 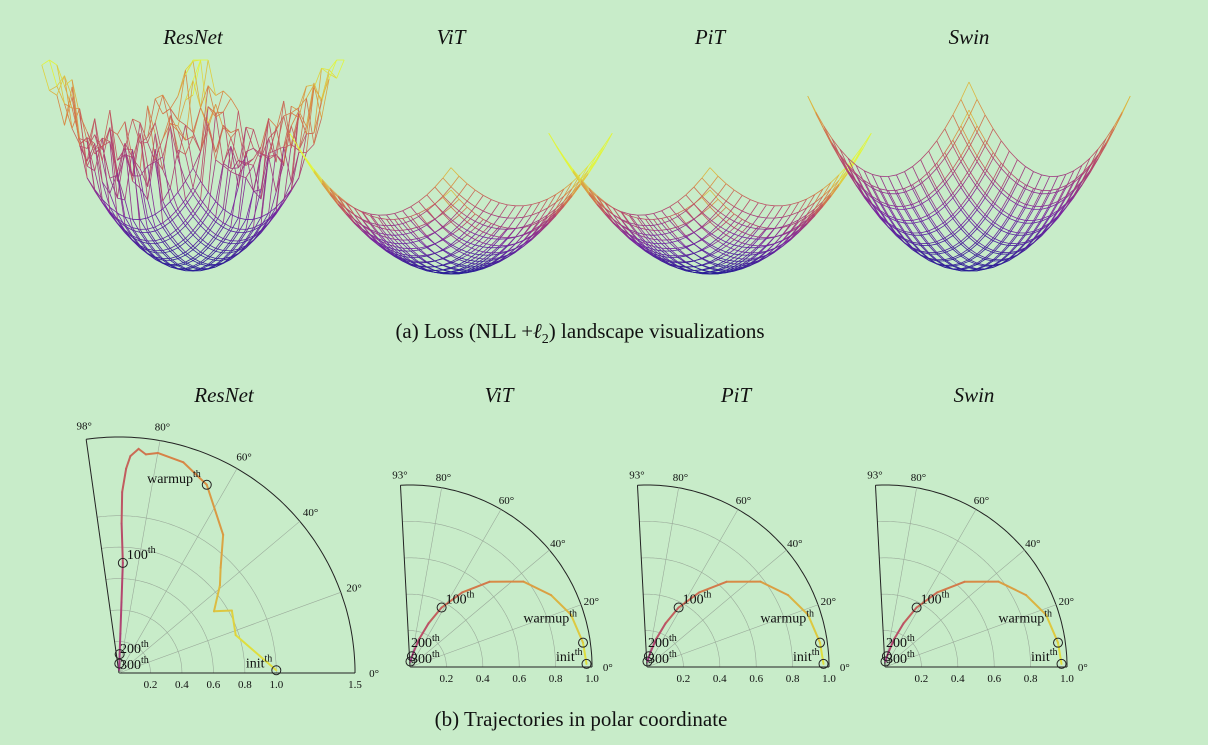 I want to click on theta-tick-label: 20°, so click(x=591, y=602).